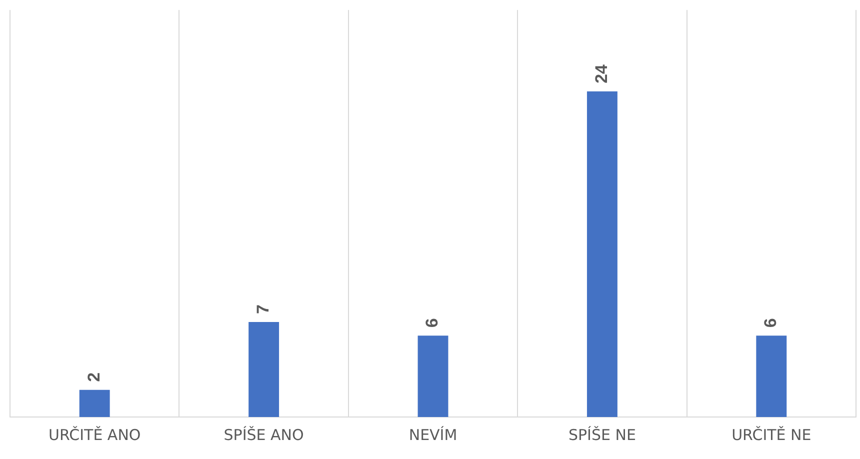 The image size is (860, 459). What do you see at coordinates (262, 309) in the screenshot?
I see `data-label: 7` at bounding box center [262, 309].